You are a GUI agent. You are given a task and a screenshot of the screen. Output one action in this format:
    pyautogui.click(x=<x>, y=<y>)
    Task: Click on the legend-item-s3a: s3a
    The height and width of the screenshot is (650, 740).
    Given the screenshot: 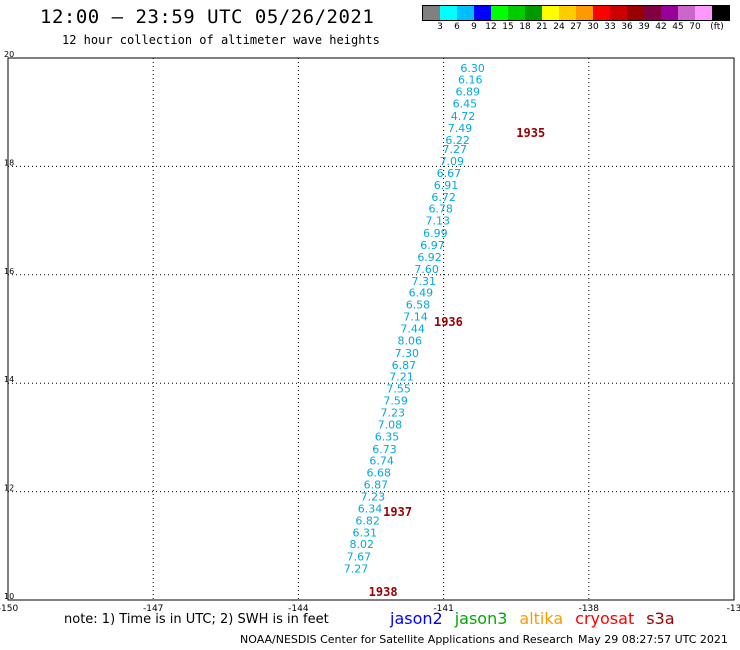 What is the action you would take?
    pyautogui.click(x=660, y=618)
    